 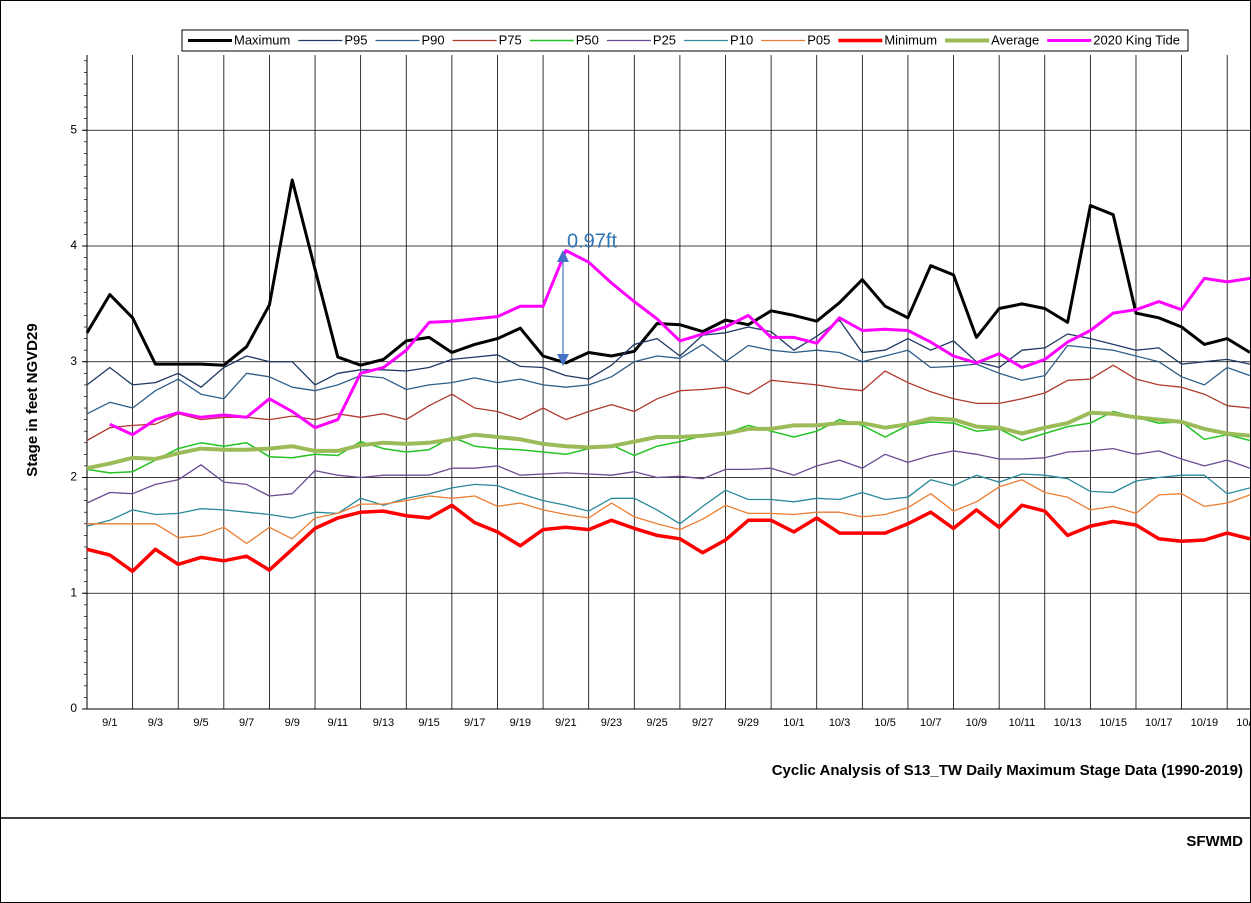 I want to click on x-tick-label: 9/7, so click(x=246, y=723).